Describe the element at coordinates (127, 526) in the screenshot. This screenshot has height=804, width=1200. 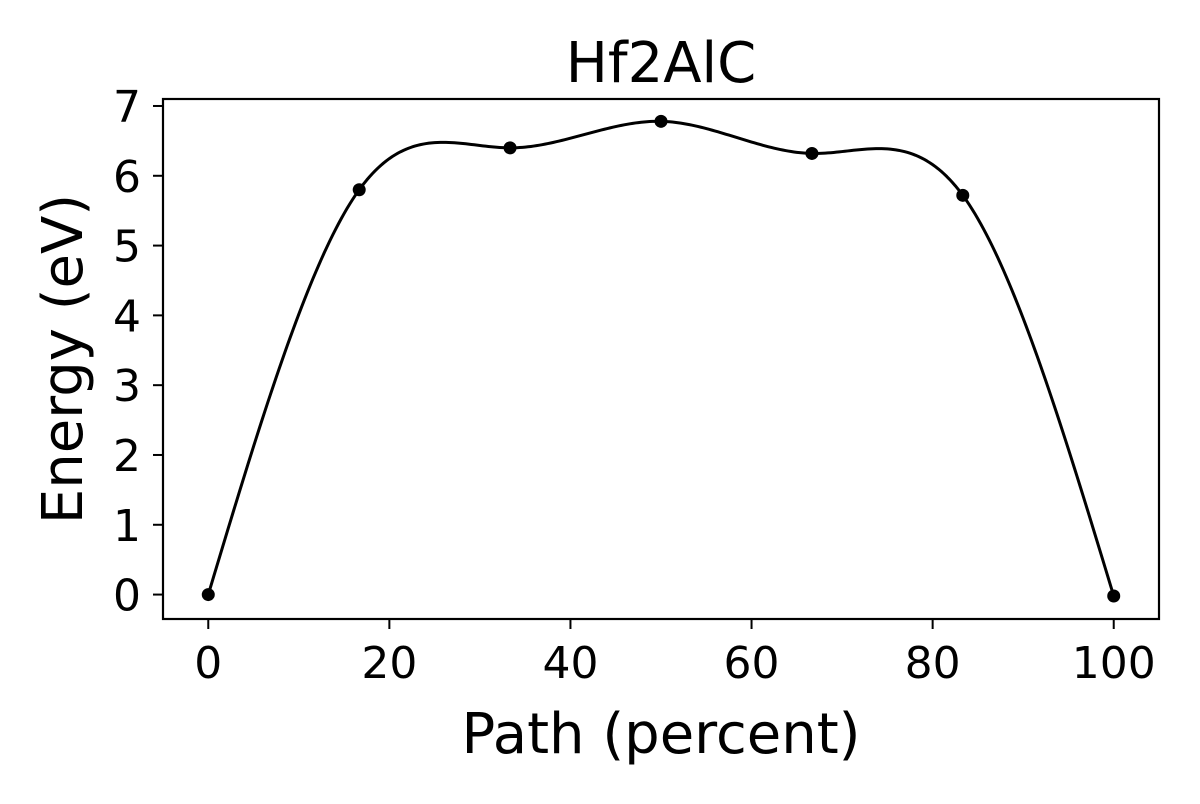
I see `y-tick-label: 1` at that location.